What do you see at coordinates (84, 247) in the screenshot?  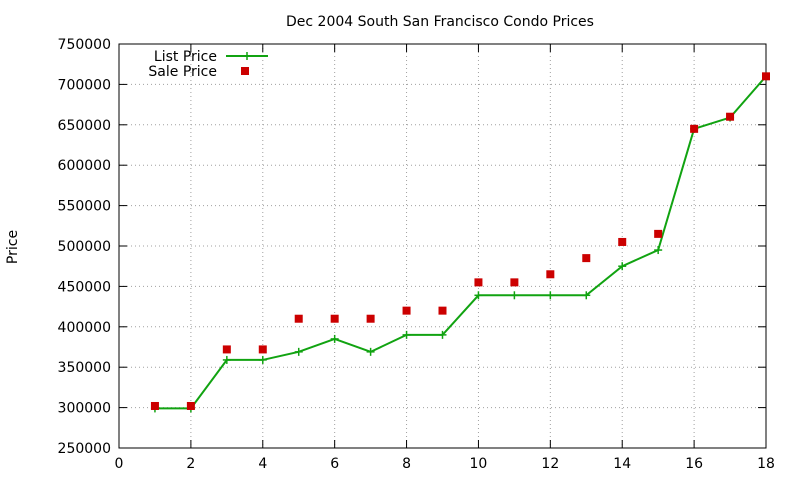 I see `y-tick-label: 500000` at bounding box center [84, 247].